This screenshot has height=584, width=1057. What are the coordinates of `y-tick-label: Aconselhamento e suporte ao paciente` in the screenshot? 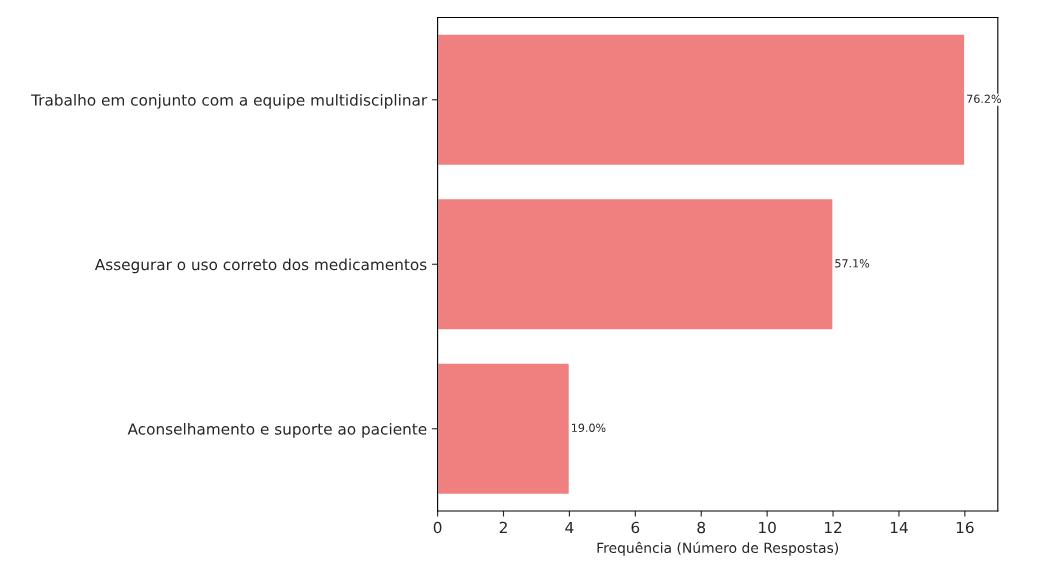 It's located at (277, 430).